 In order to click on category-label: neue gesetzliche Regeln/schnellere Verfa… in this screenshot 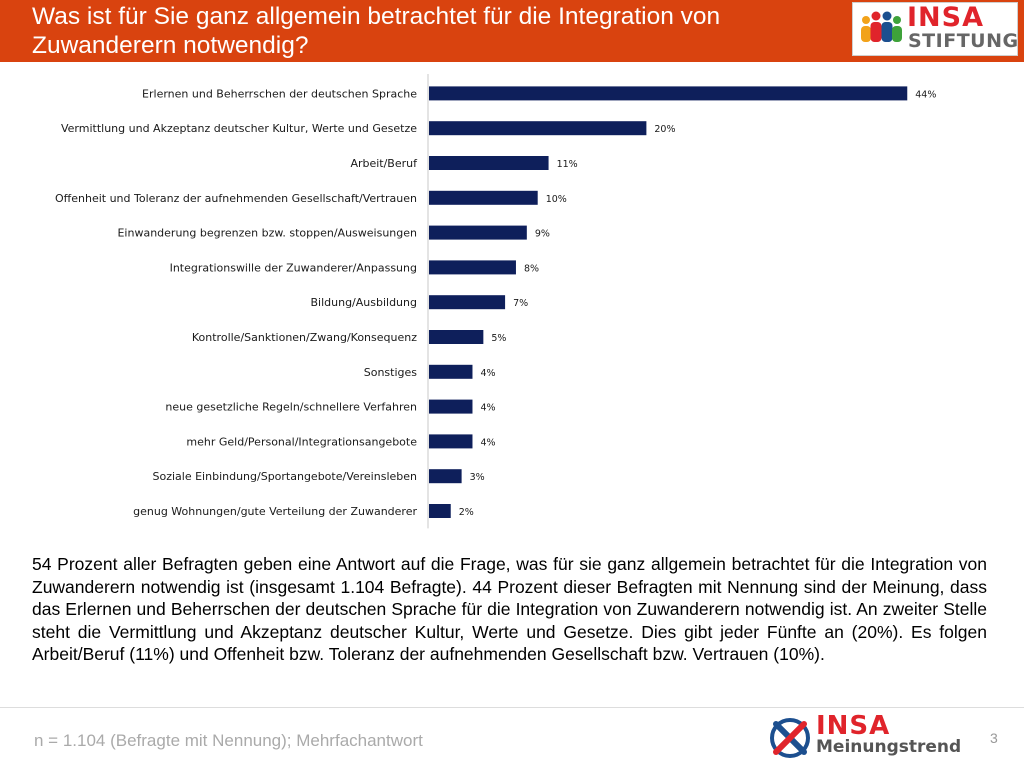, I will do `click(291, 407)`.